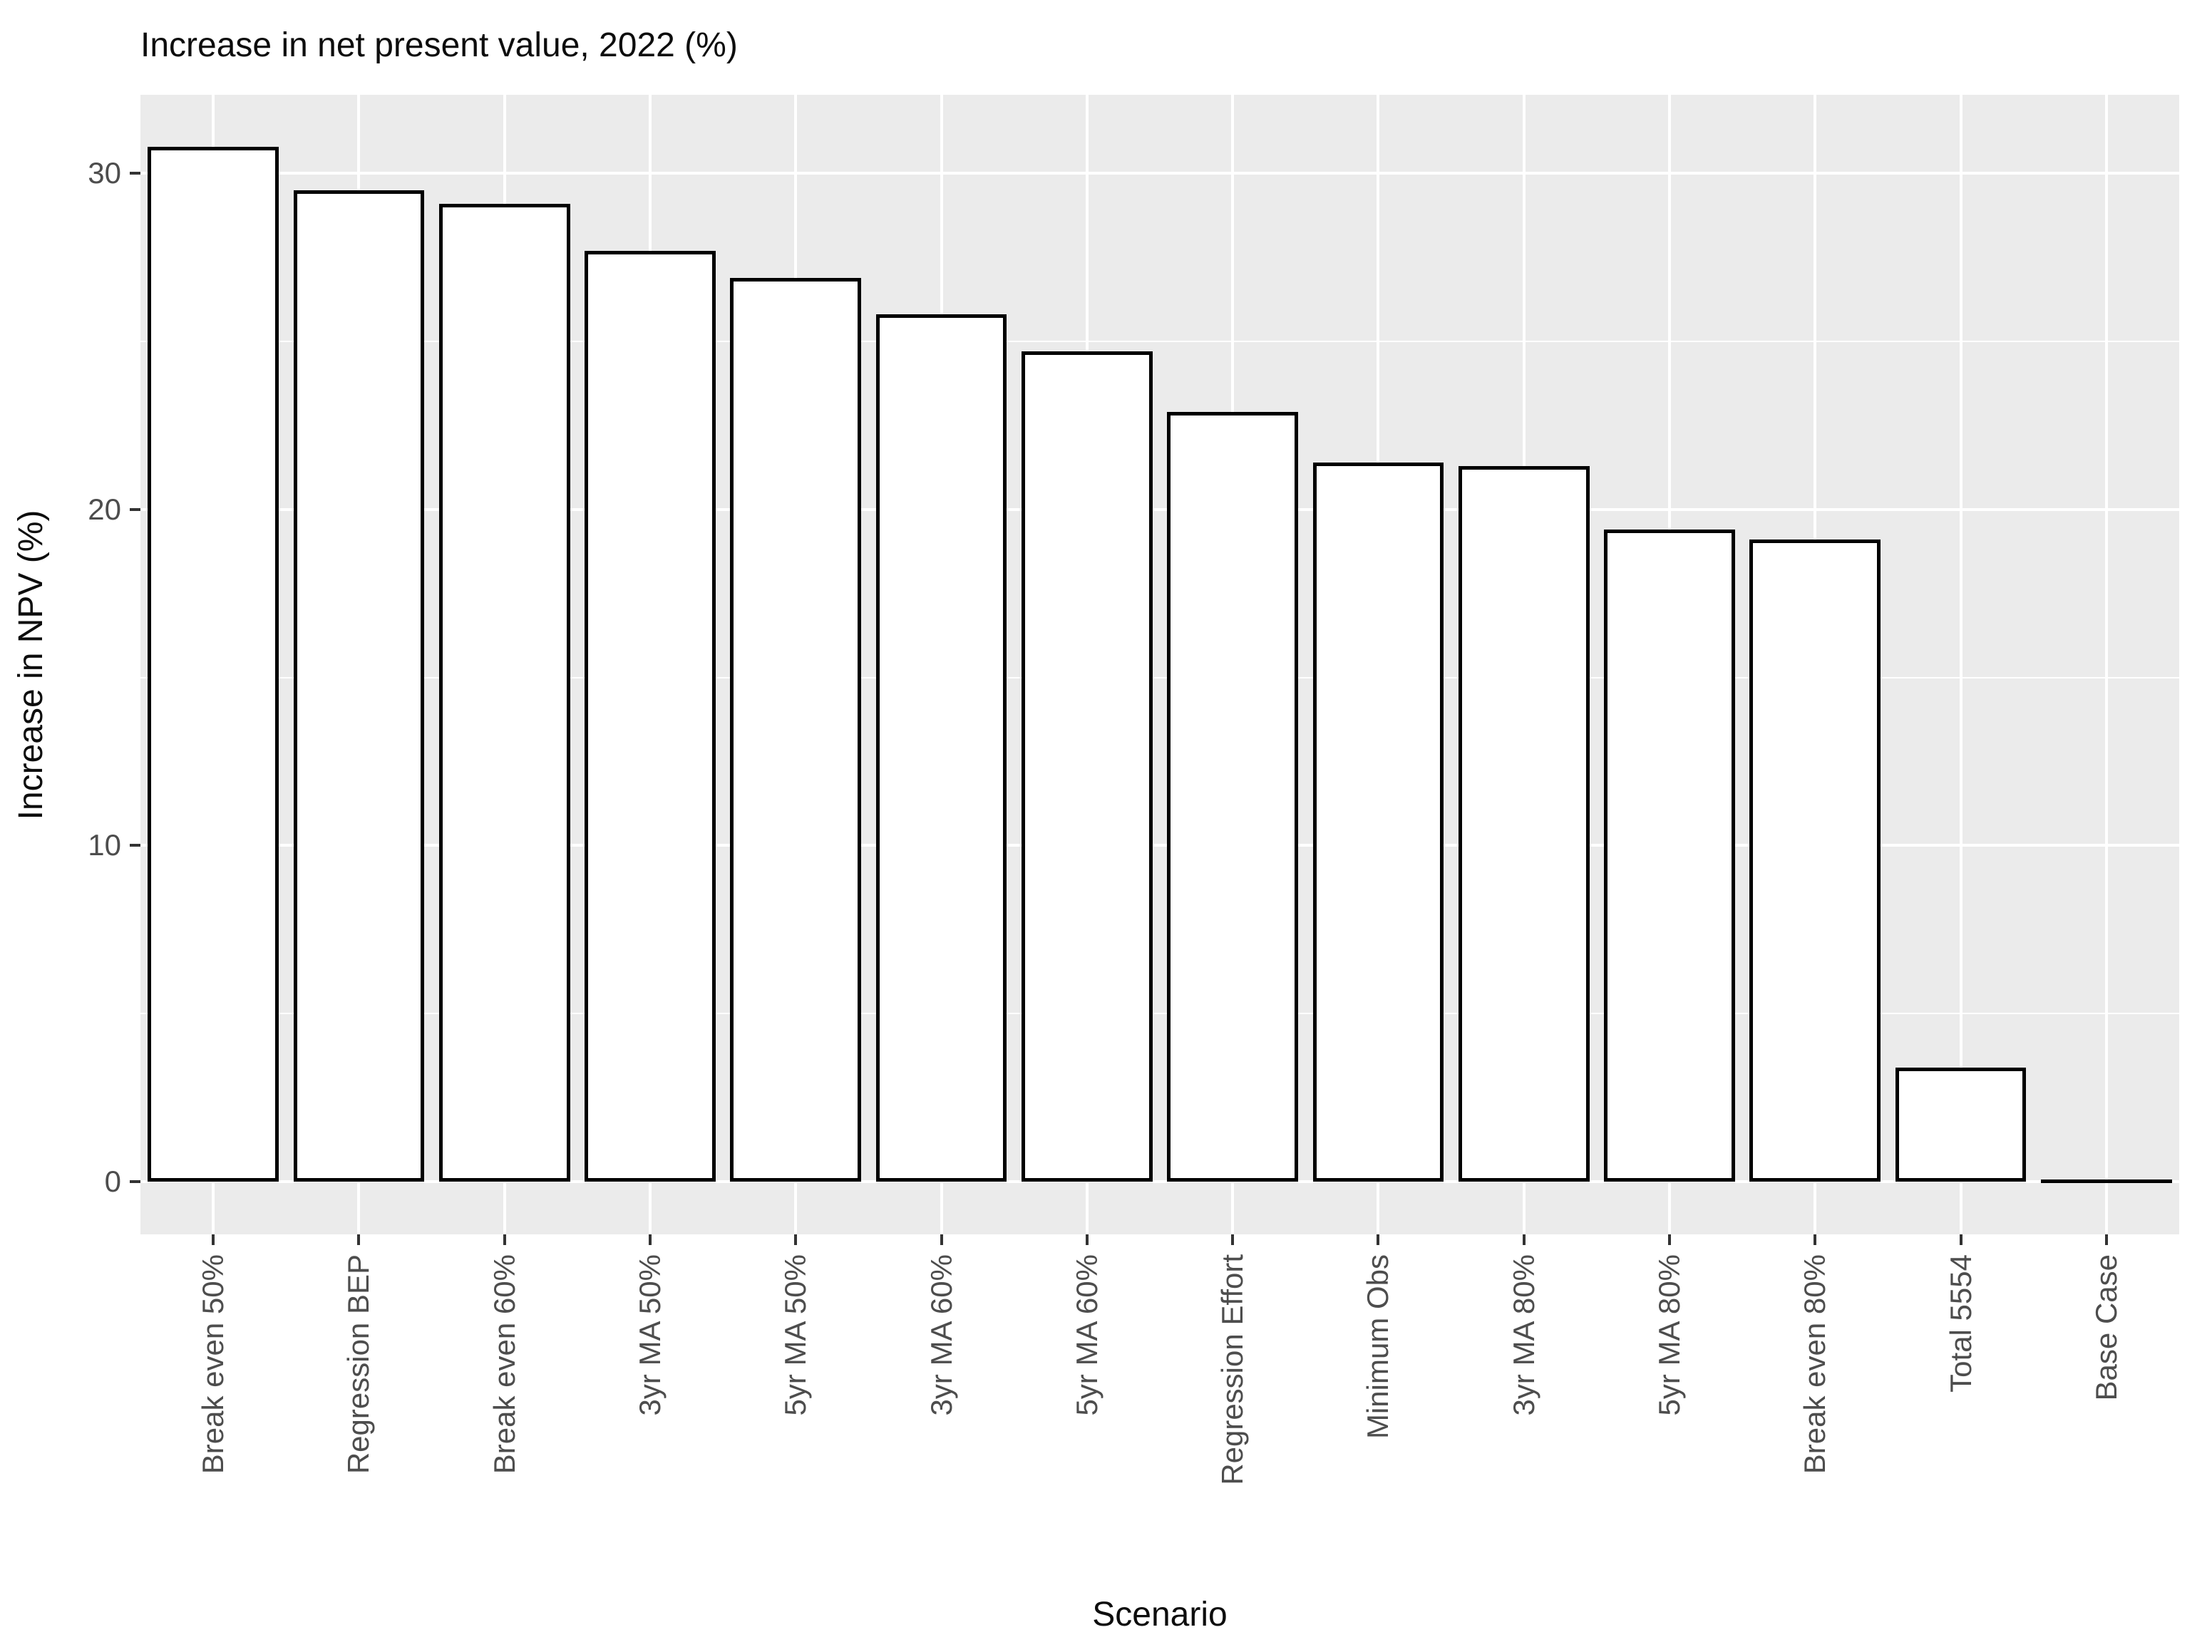  Describe the element at coordinates (1669, 1335) in the screenshot. I see `x-tick-label: 5yr MA 80%` at that location.